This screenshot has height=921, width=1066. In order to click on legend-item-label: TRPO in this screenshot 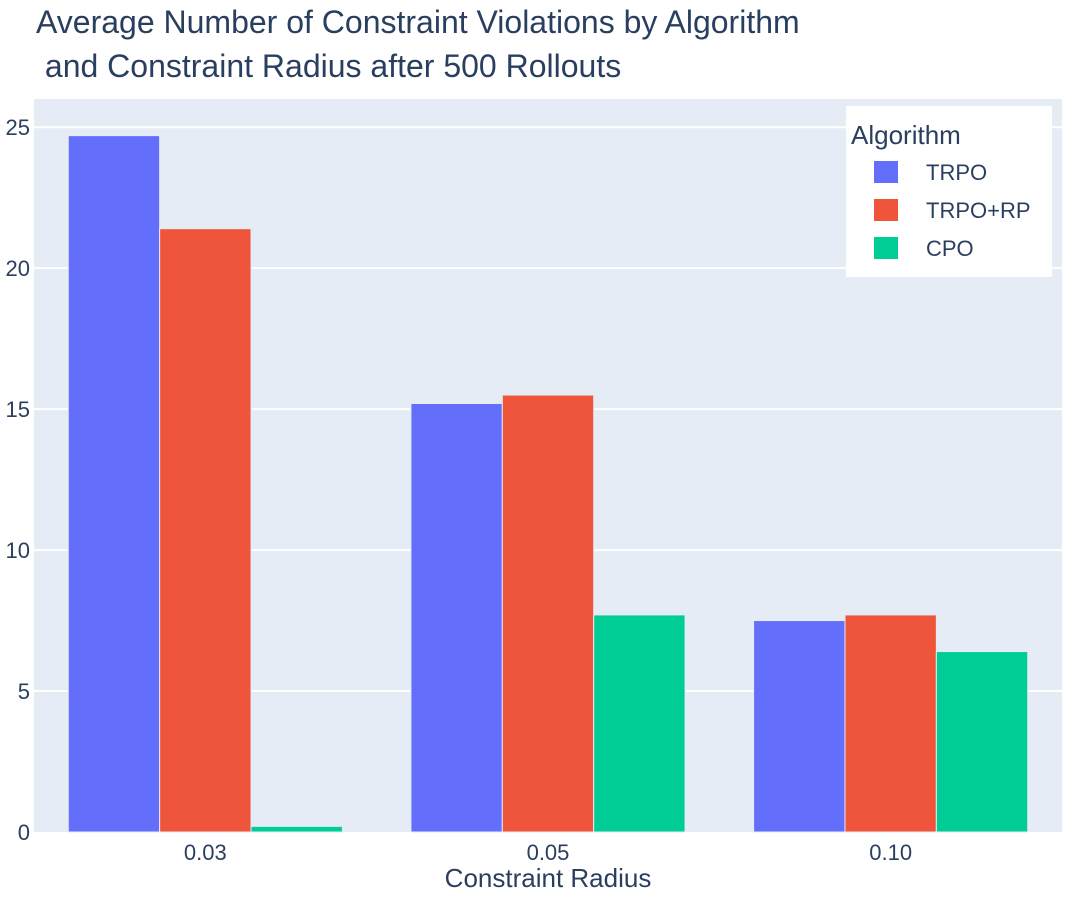, I will do `click(956, 172)`.